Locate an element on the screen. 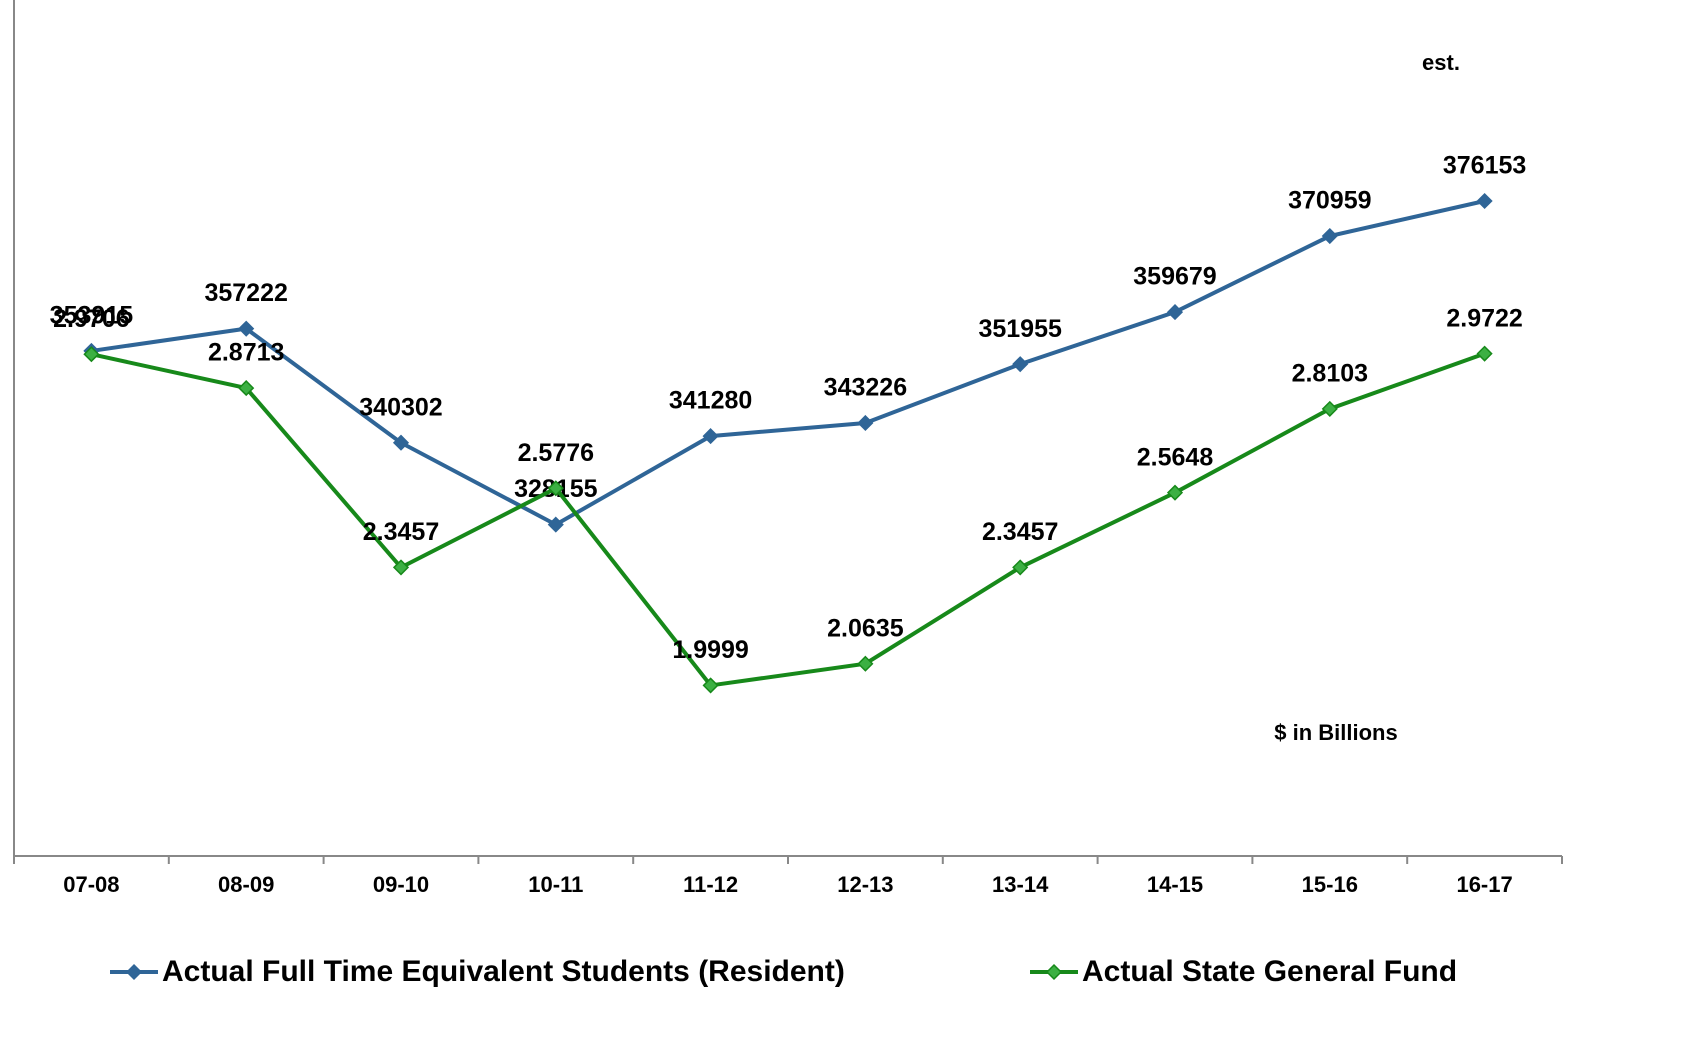 This screenshot has width=1681, height=1062. data-label: 2.8103 is located at coordinates (1330, 374).